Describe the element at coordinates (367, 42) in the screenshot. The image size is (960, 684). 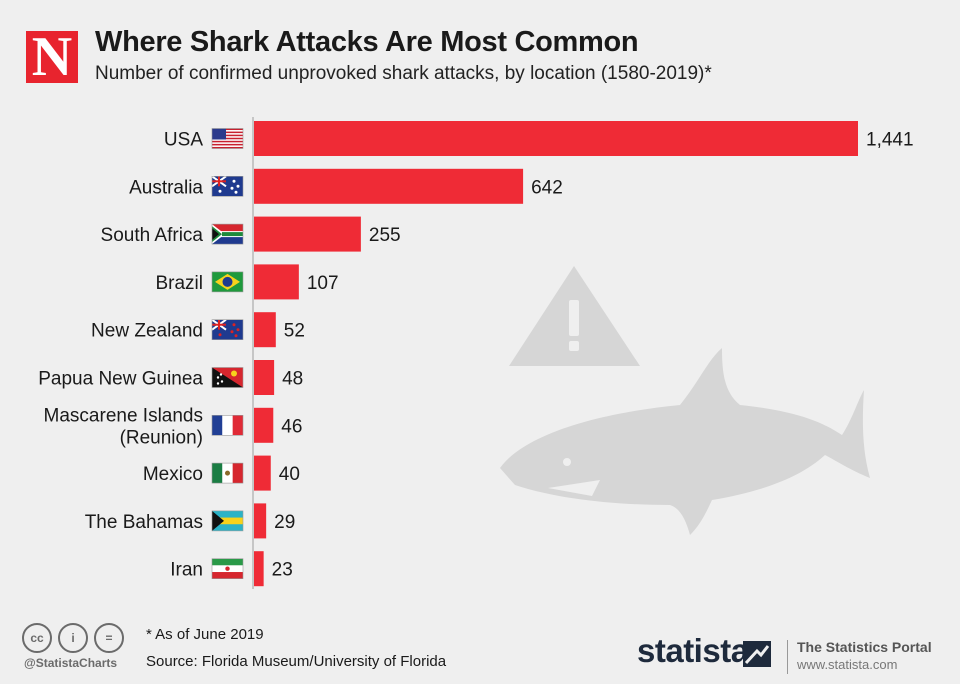
I see `chart-title: Where Shark Attacks Are Most Common` at that location.